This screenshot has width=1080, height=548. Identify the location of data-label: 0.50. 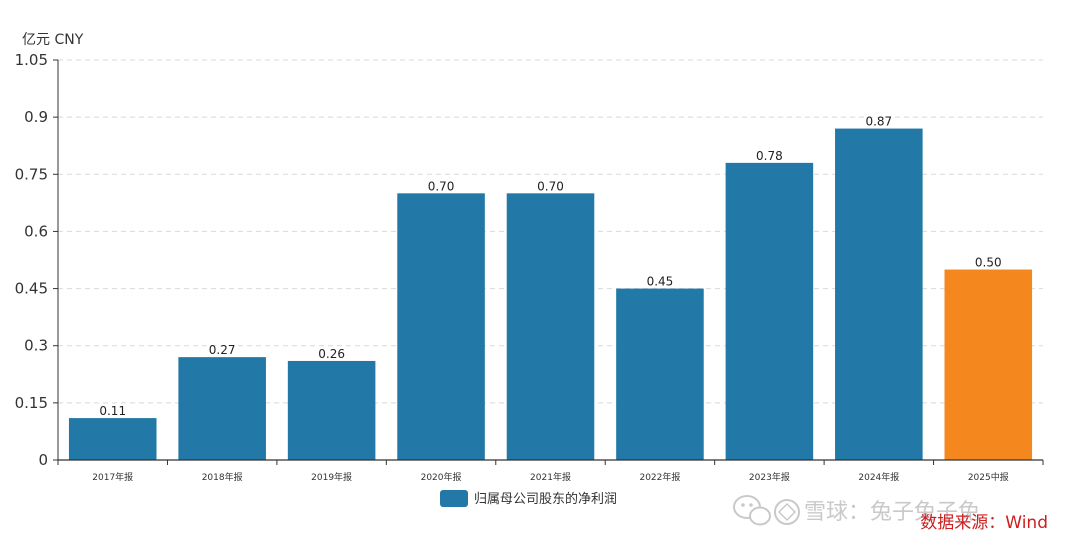
(988, 263).